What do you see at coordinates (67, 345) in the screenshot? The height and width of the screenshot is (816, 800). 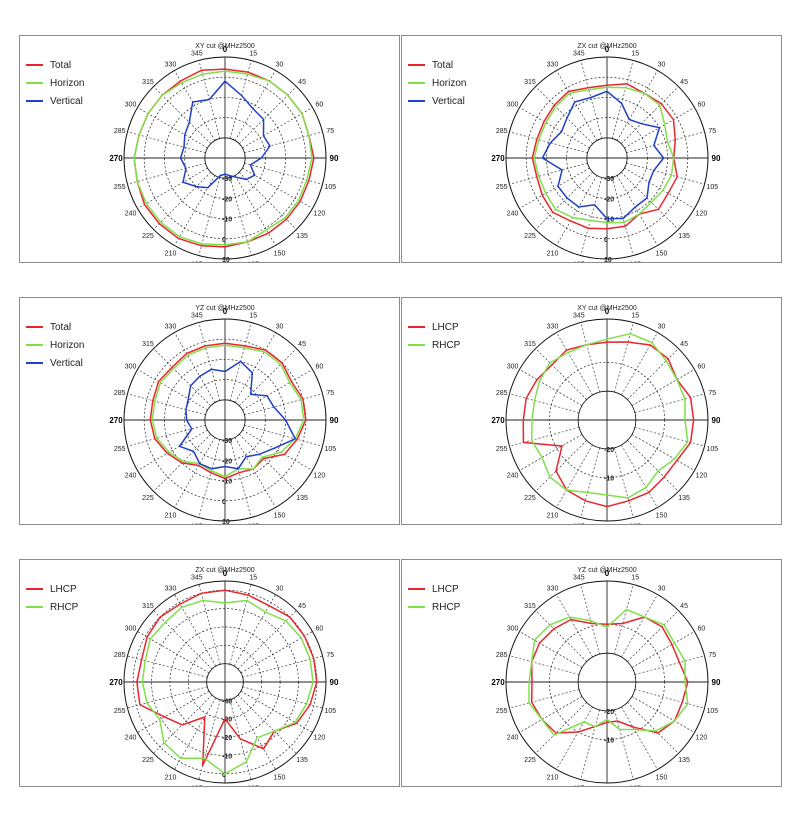 I see `legend-label: Horizon` at bounding box center [67, 345].